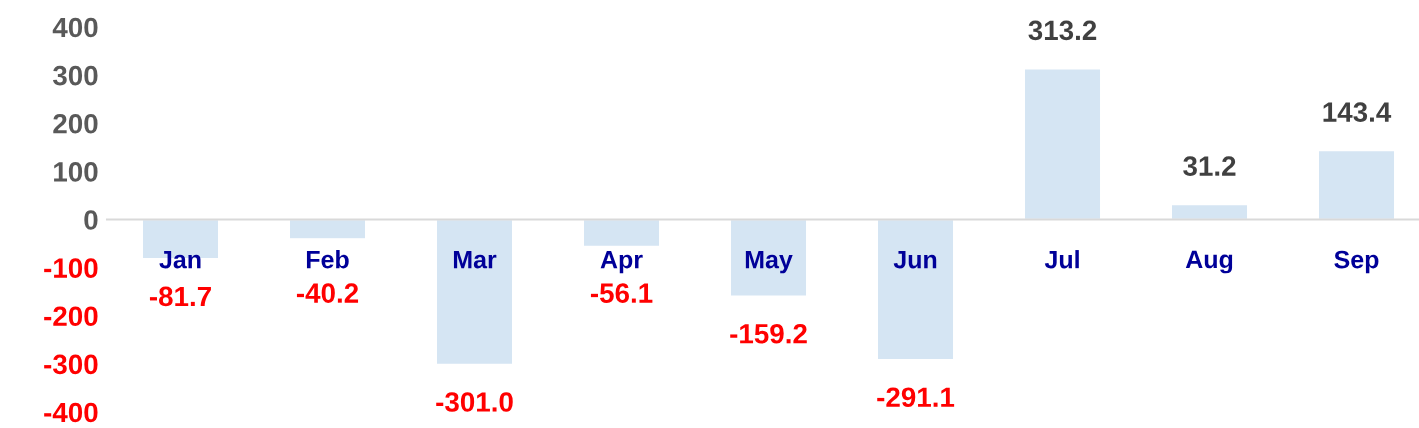 Image resolution: width=1419 pixels, height=428 pixels. What do you see at coordinates (180, 259) in the screenshot?
I see `x-tick-label: Jan` at bounding box center [180, 259].